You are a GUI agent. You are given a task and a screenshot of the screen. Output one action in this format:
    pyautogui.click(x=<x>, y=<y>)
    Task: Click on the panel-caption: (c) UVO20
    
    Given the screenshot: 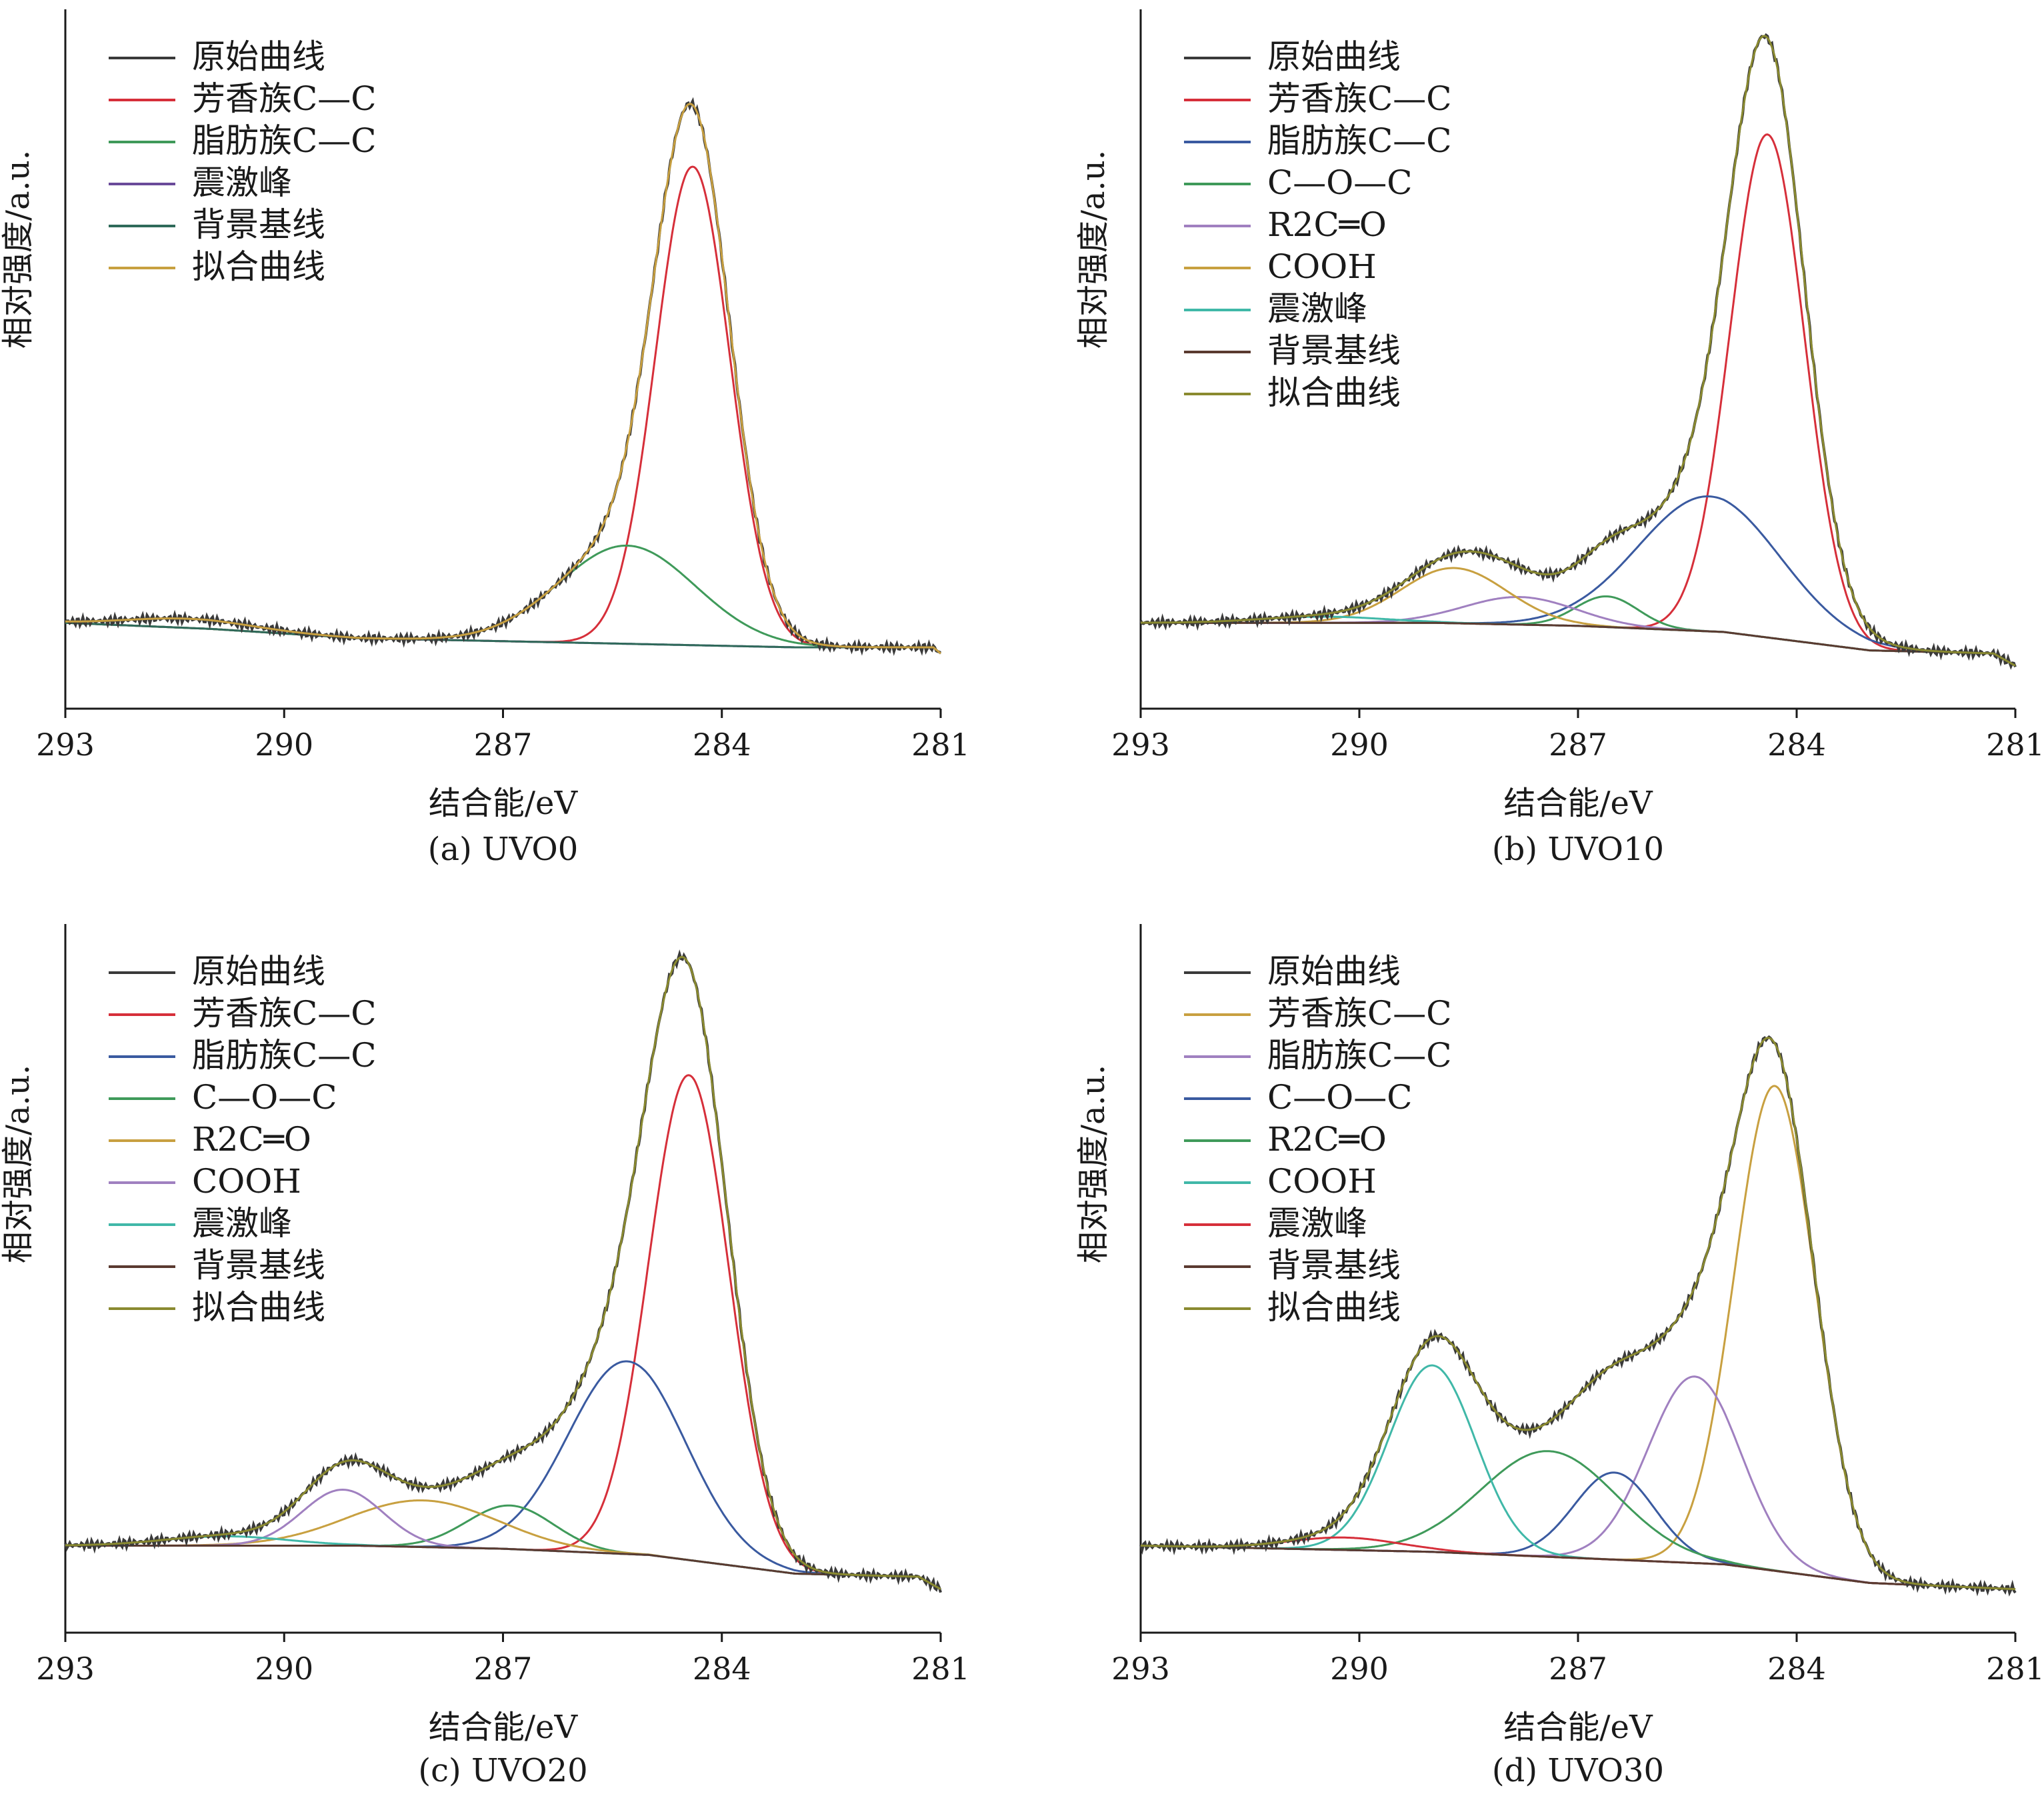 What is the action you would take?
    pyautogui.click(x=502, y=1770)
    